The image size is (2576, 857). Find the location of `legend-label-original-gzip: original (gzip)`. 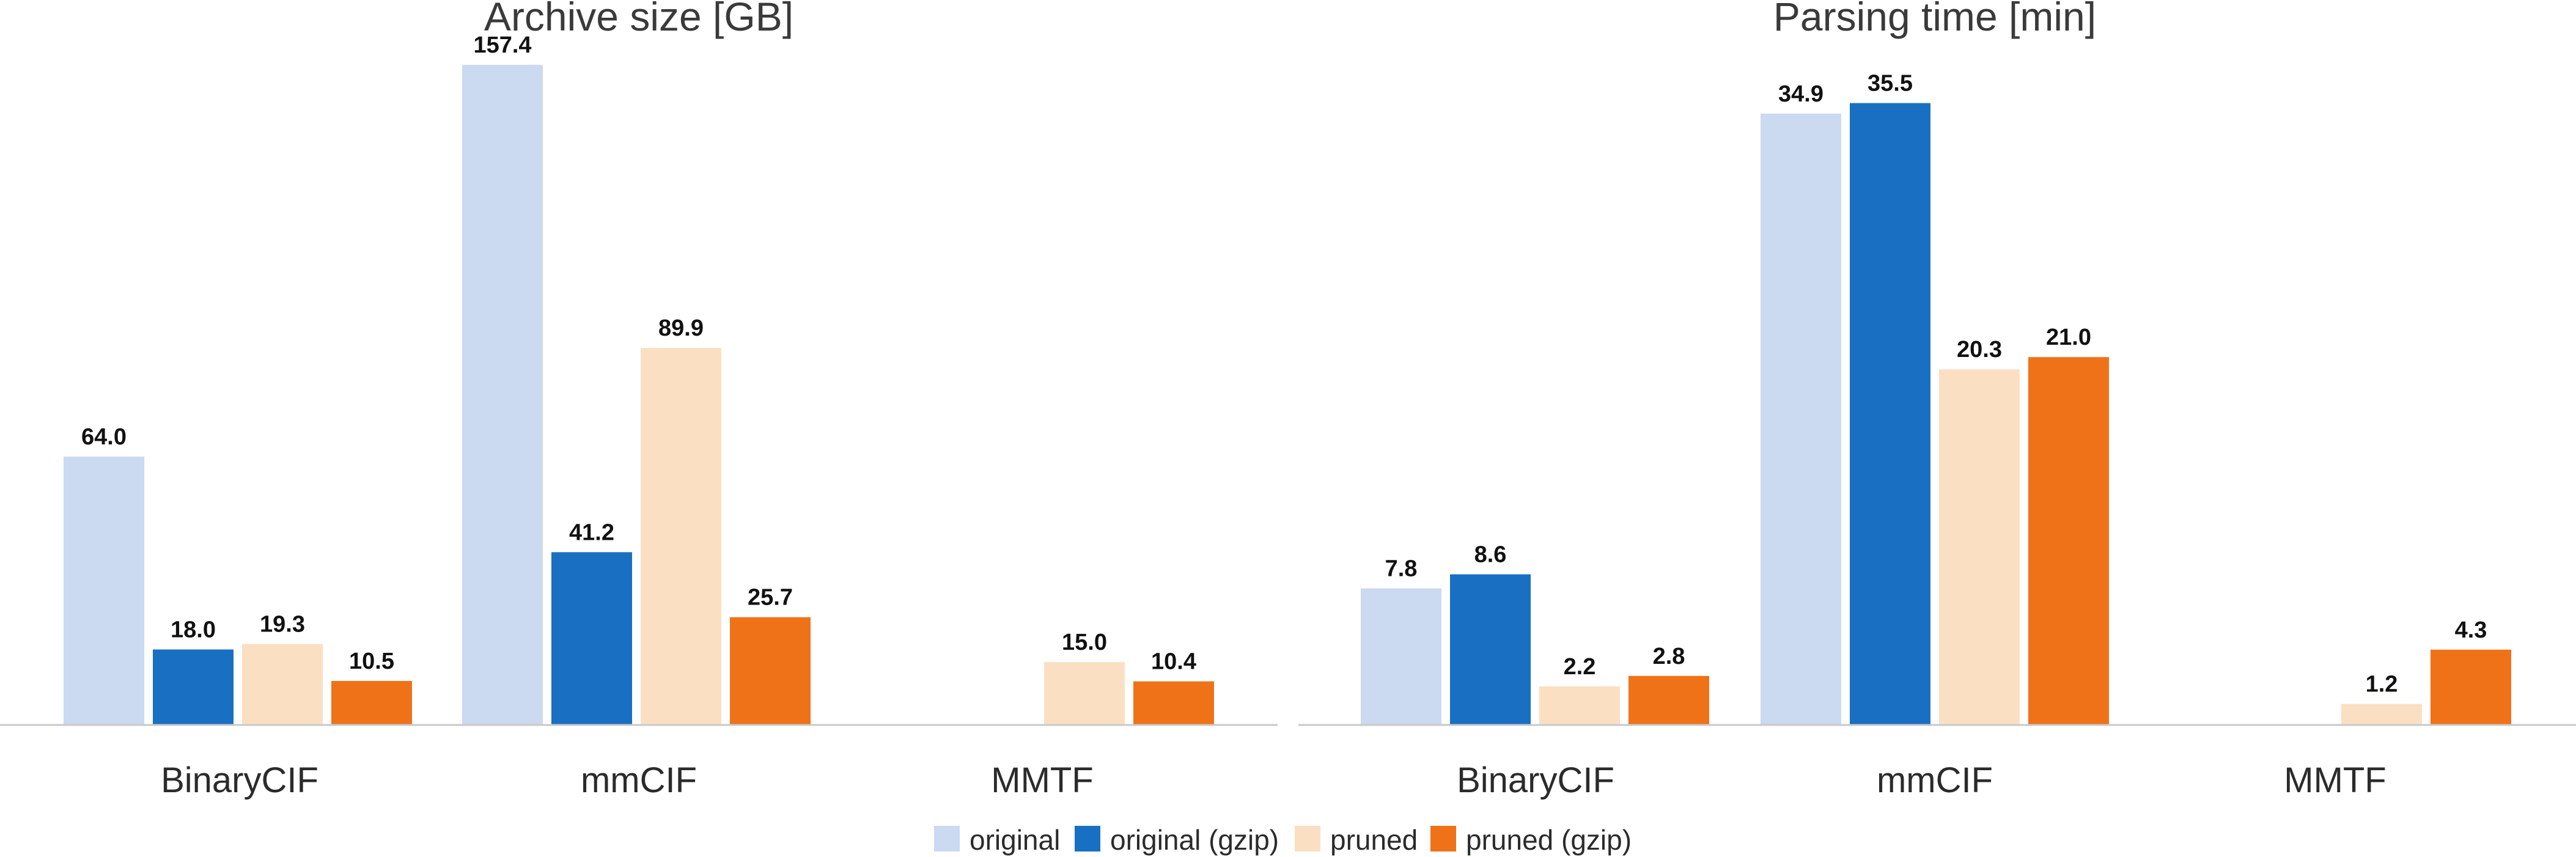

legend-label-original-gzip: original (gzip) is located at coordinates (1194, 840).